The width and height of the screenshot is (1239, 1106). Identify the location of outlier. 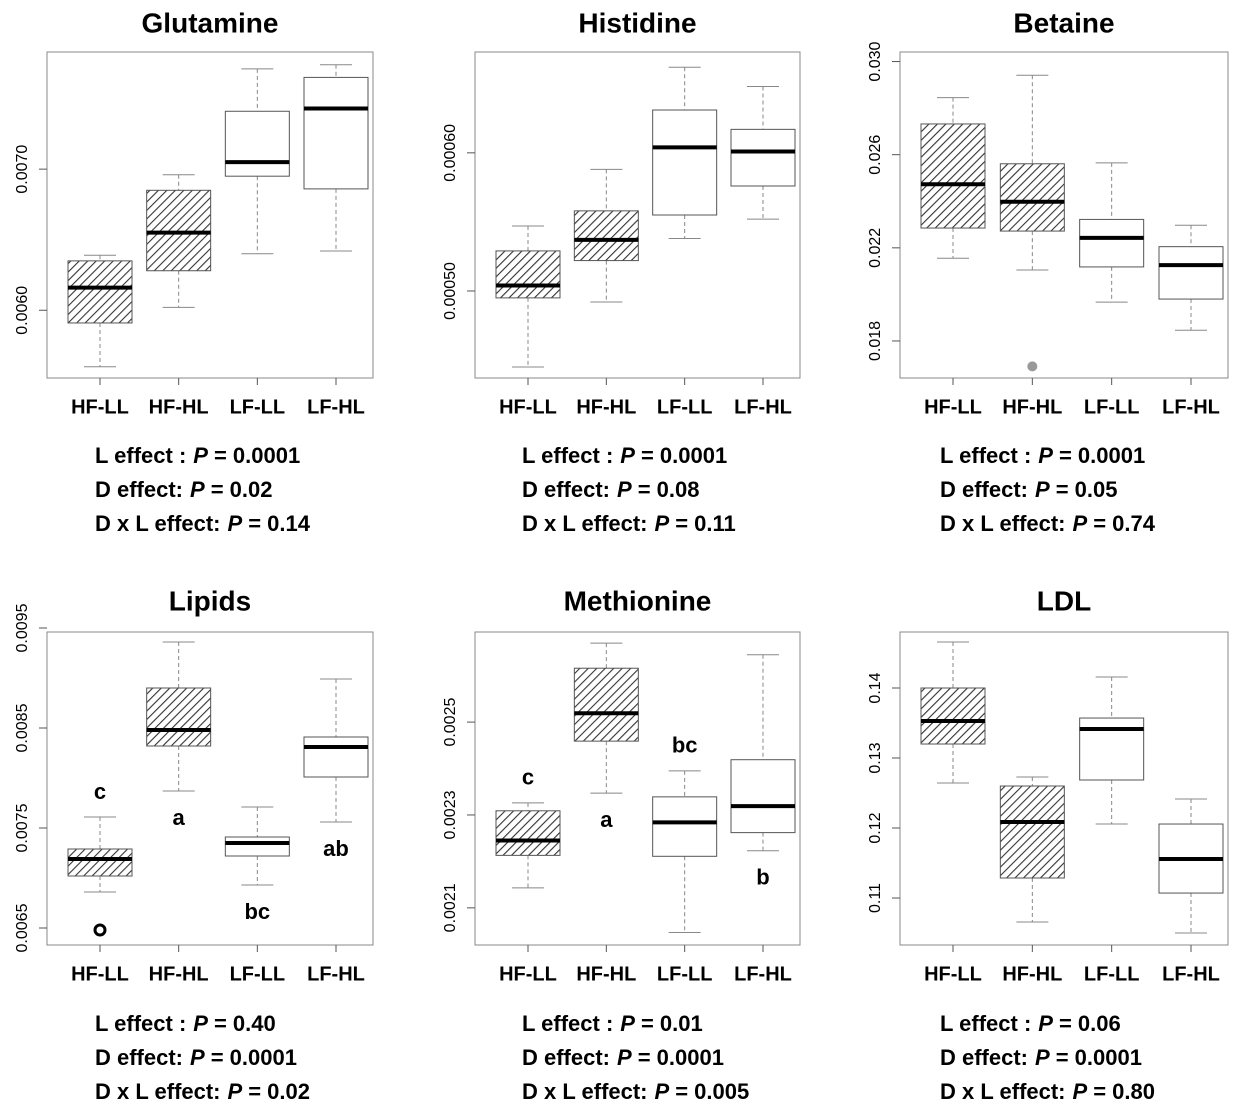
(100, 930).